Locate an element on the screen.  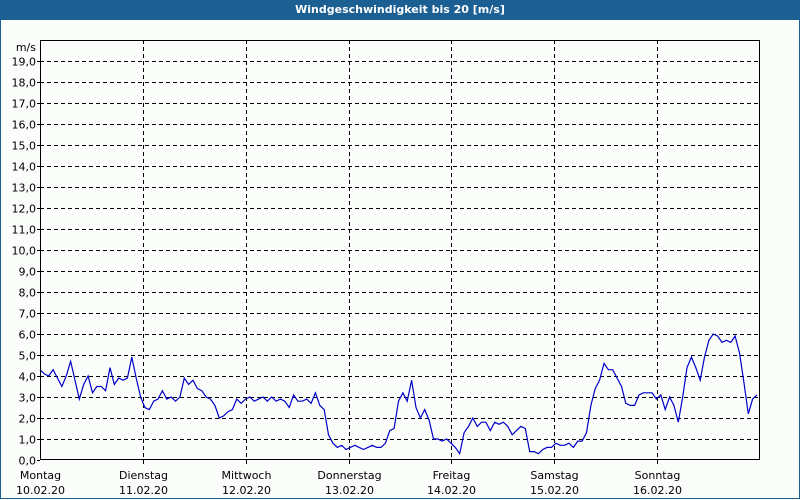
y-tick-label: 12,0 is located at coordinates (24, 209).